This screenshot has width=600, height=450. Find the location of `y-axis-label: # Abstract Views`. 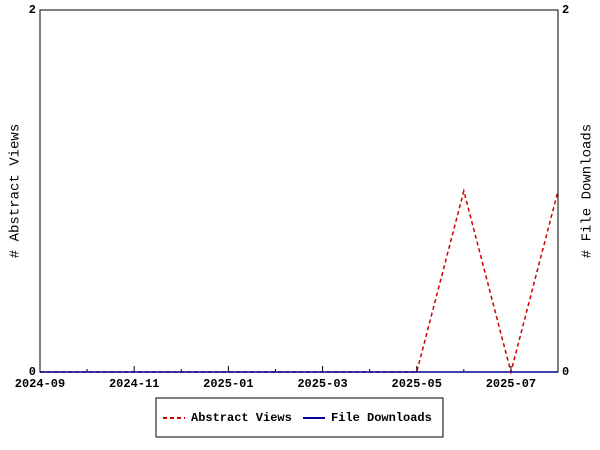

y-axis-label: # Abstract Views is located at coordinates (16, 191).